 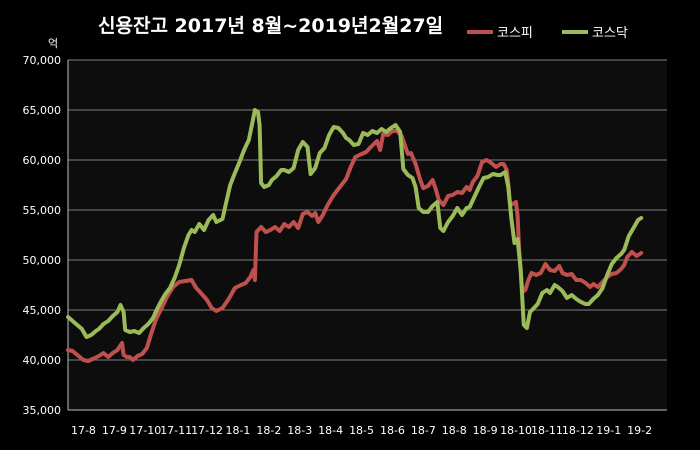 What do you see at coordinates (42, 260) in the screenshot?
I see `y-tick-label: 50,000` at bounding box center [42, 260].